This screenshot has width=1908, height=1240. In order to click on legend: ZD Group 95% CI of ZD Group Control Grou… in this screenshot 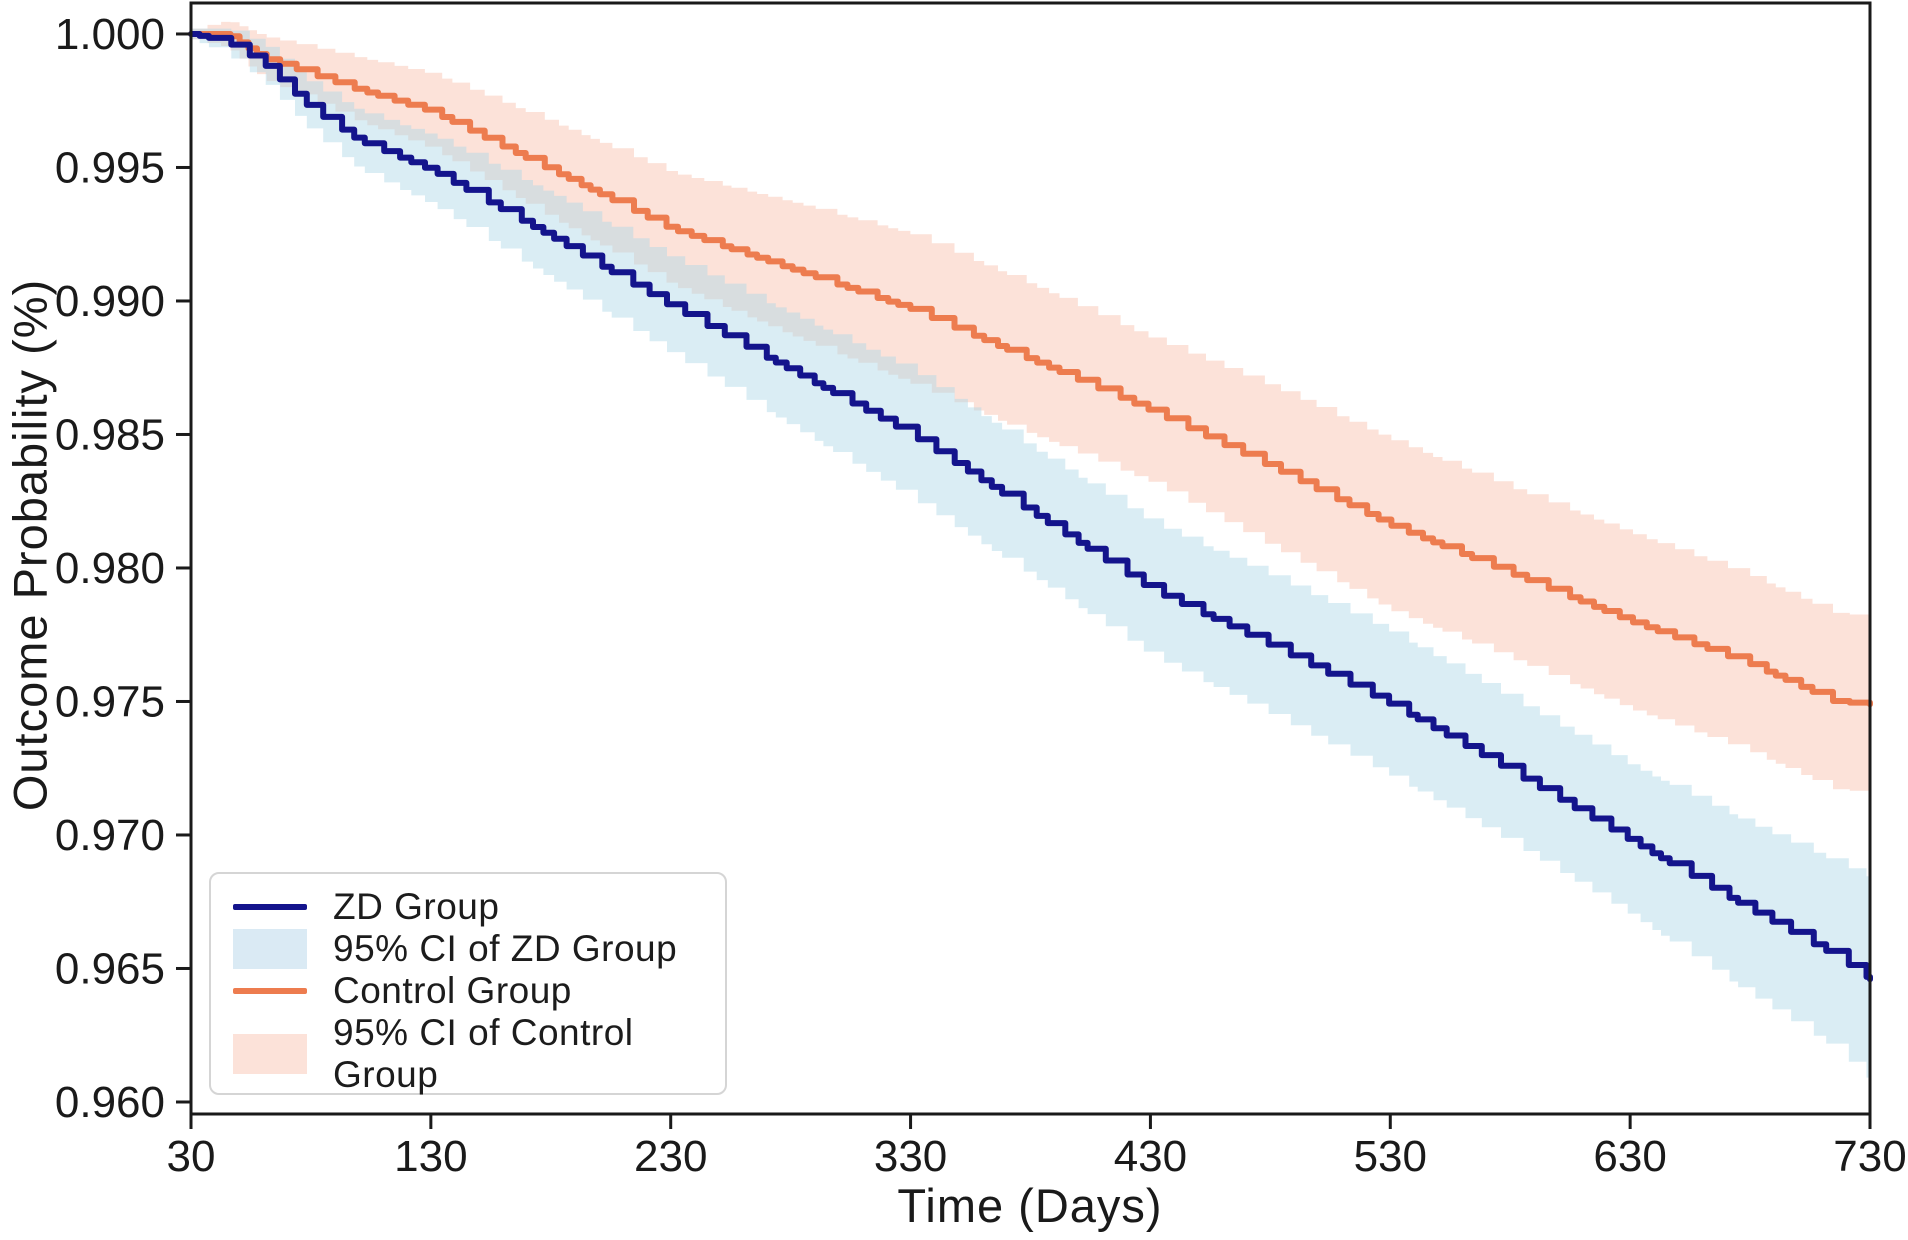, I will do `click(468, 983)`.